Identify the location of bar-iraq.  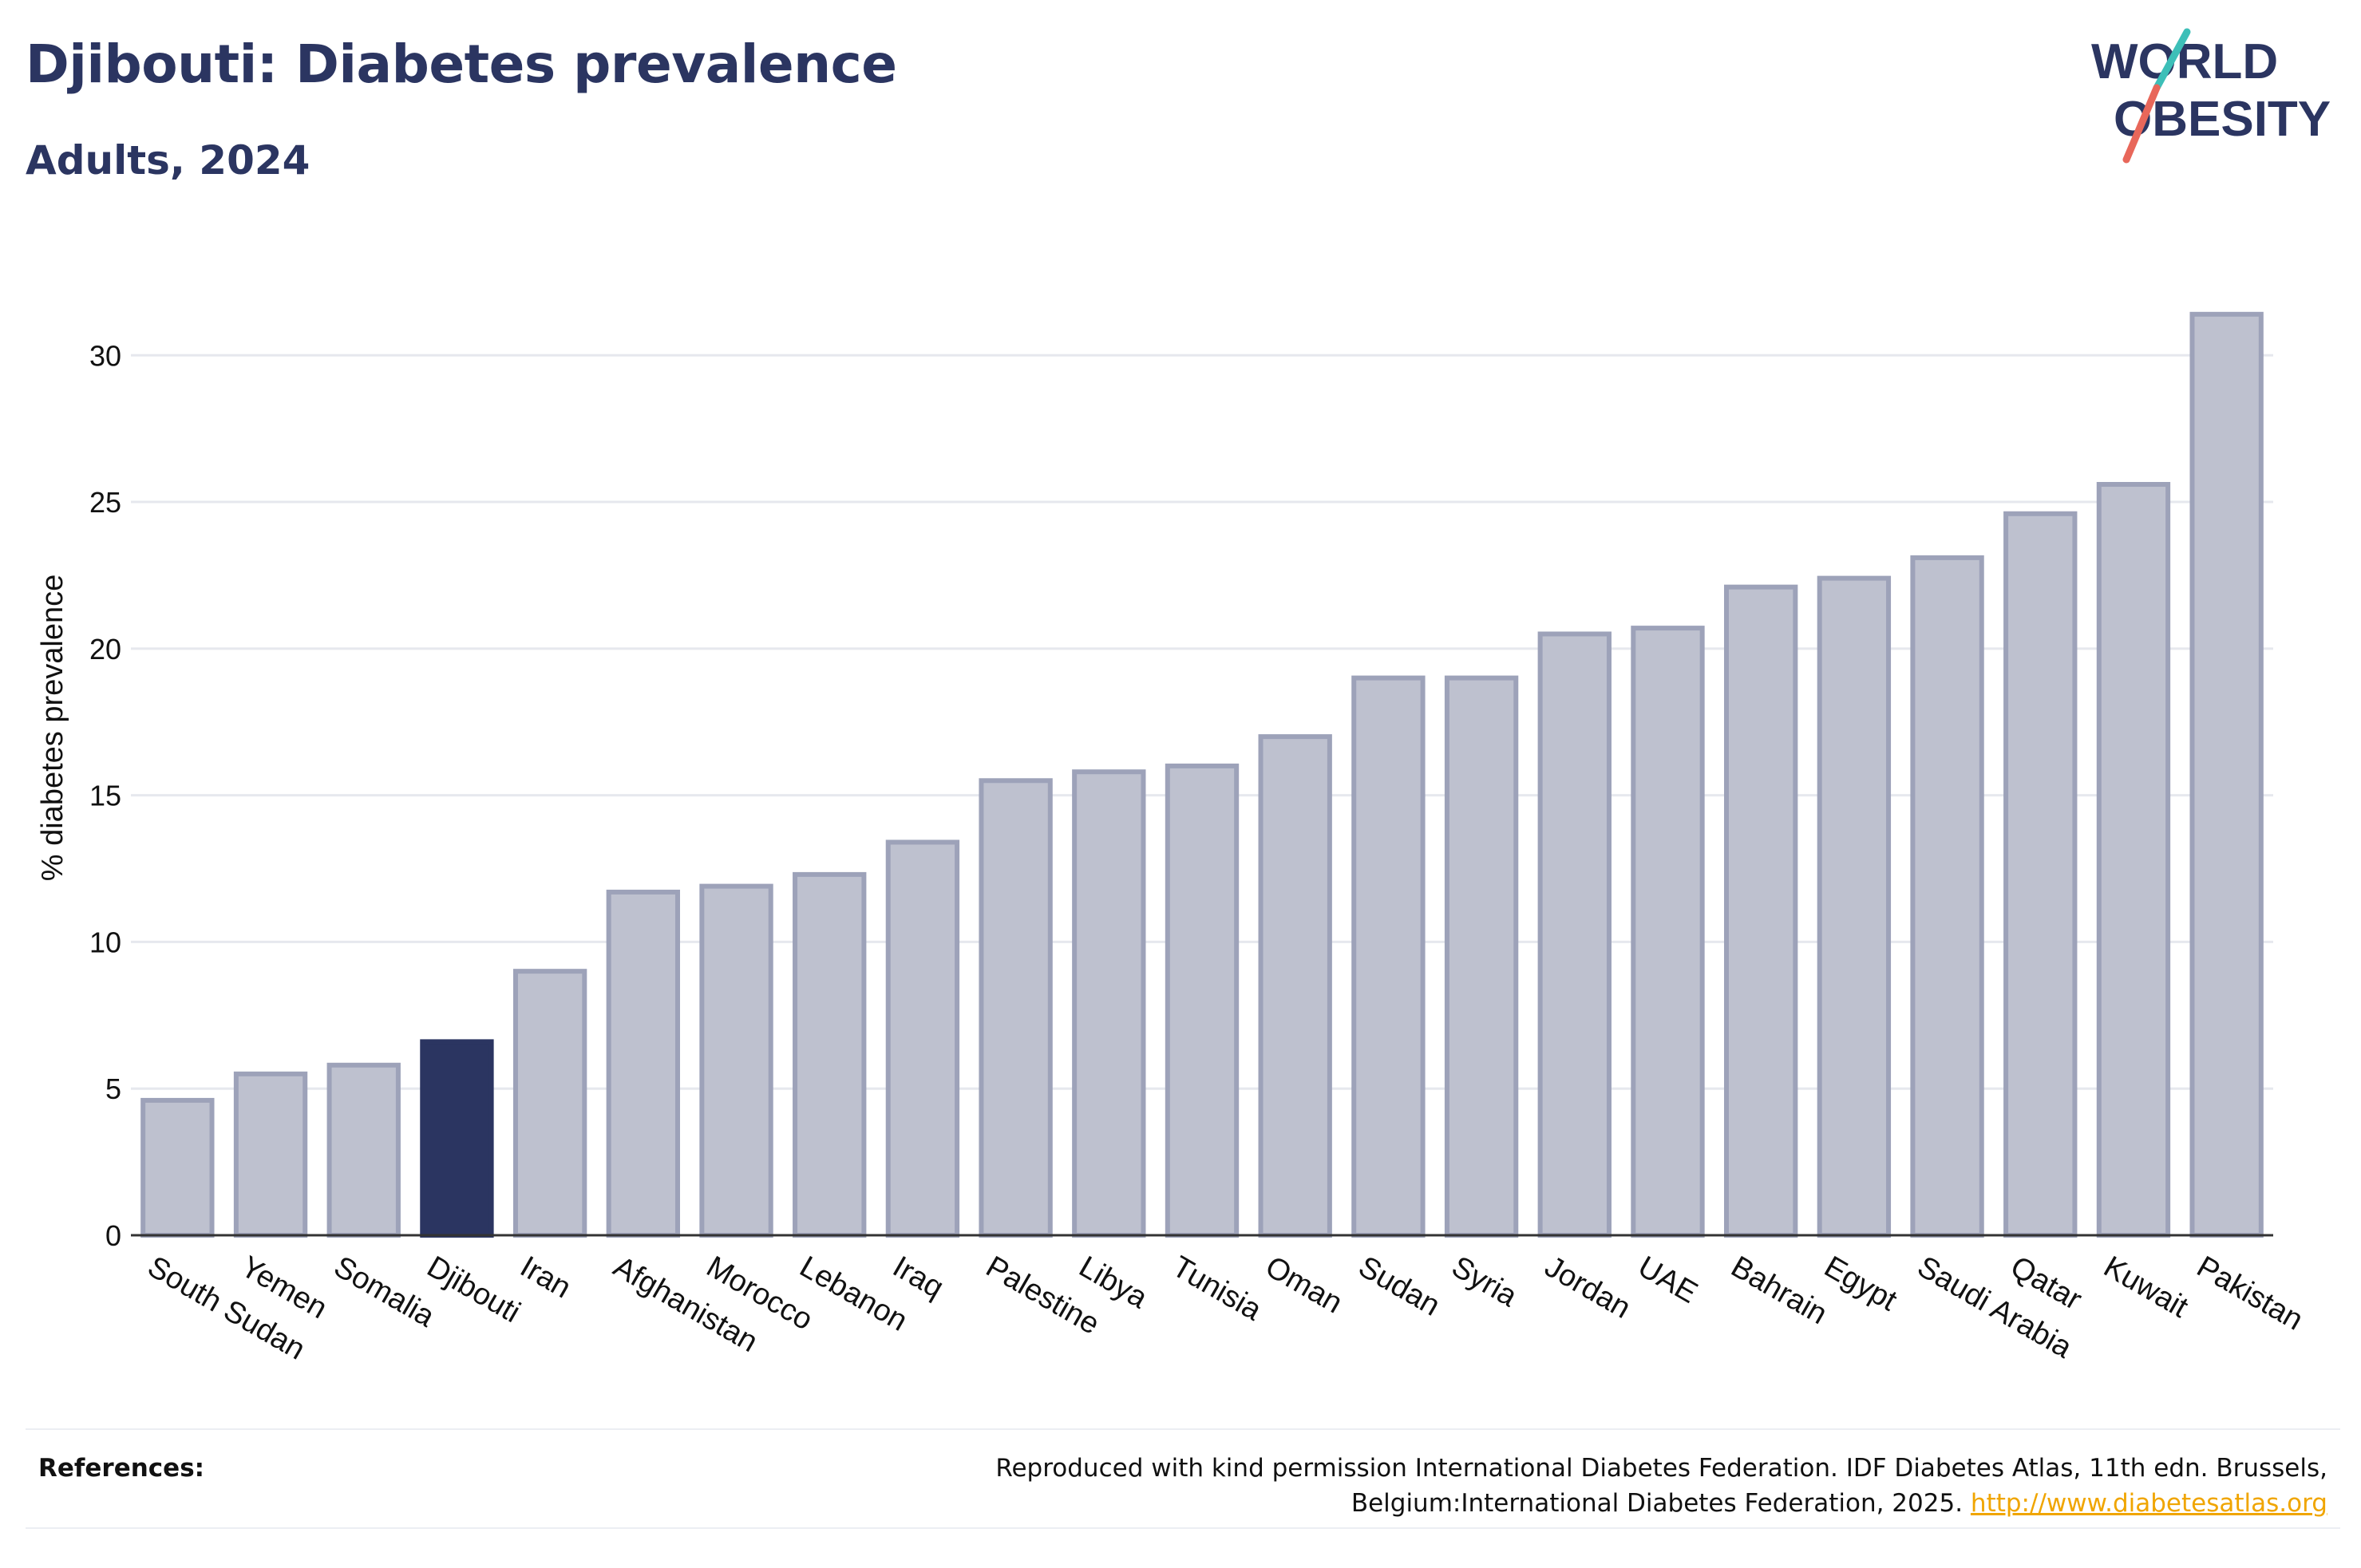
(922, 1038).